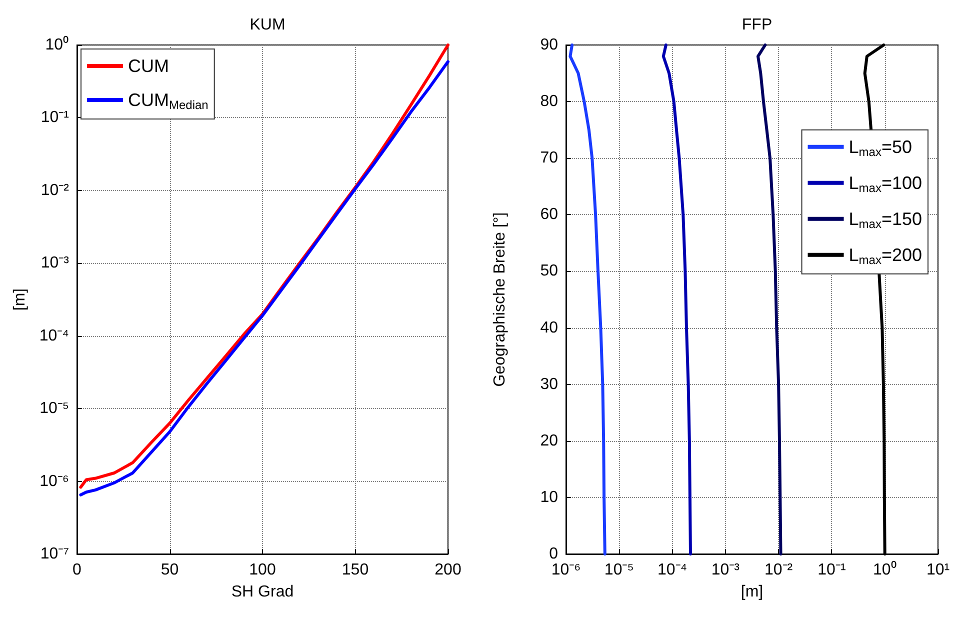 This screenshot has width=960, height=617. I want to click on y-tick-label: 10⁰, so click(57, 45).